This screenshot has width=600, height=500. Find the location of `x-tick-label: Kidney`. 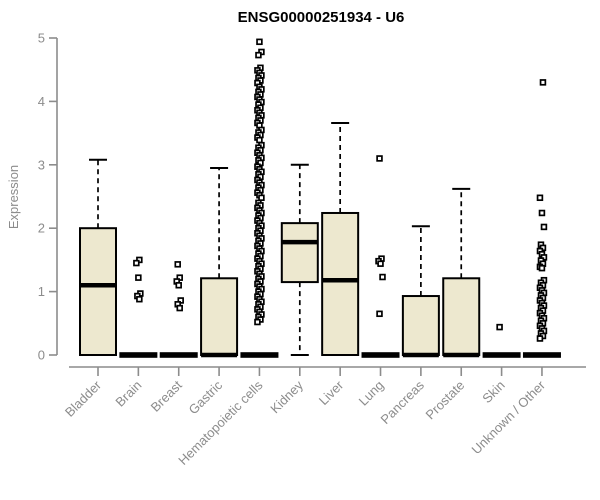

x-tick-label: Kidney is located at coordinates (286, 396).